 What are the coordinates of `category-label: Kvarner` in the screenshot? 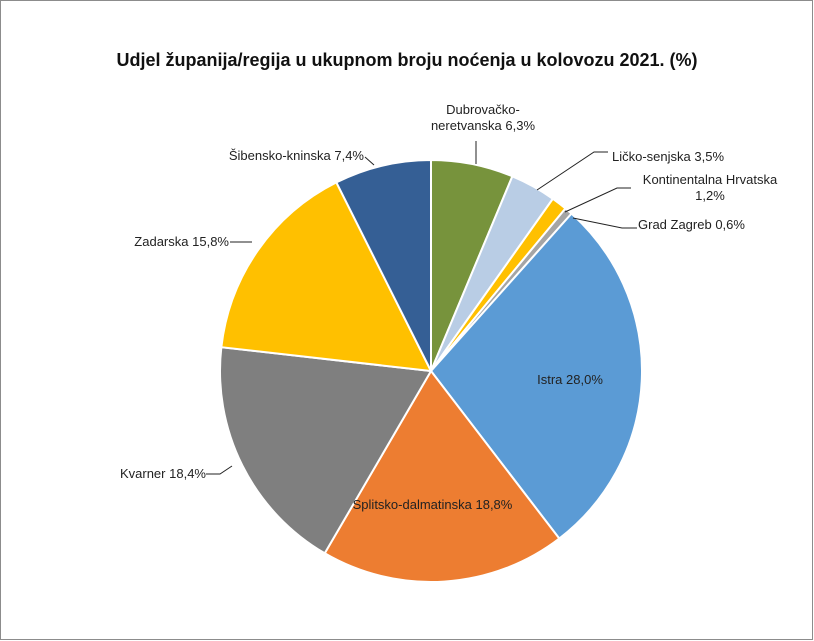 It's located at (142, 473).